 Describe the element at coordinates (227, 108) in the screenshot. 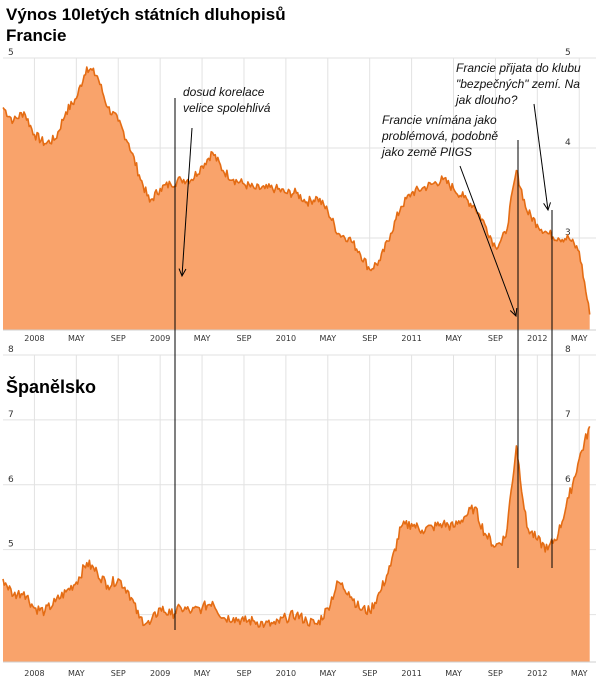

I see `annotation-text: velice spolehlivá` at that location.